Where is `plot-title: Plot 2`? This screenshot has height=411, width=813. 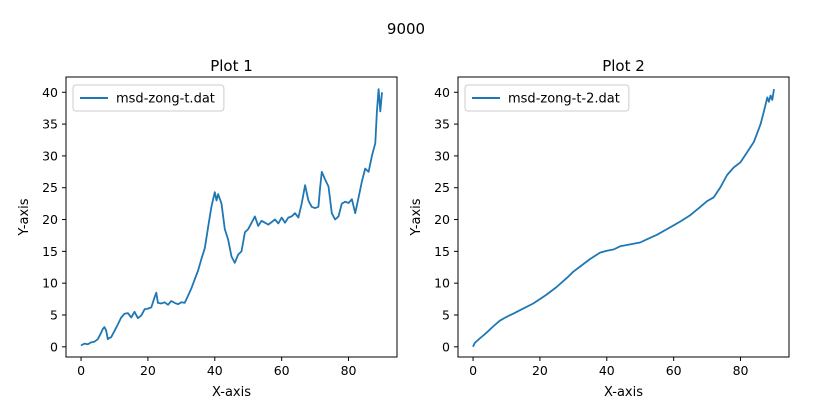
plot-title: Plot 2 is located at coordinates (623, 66).